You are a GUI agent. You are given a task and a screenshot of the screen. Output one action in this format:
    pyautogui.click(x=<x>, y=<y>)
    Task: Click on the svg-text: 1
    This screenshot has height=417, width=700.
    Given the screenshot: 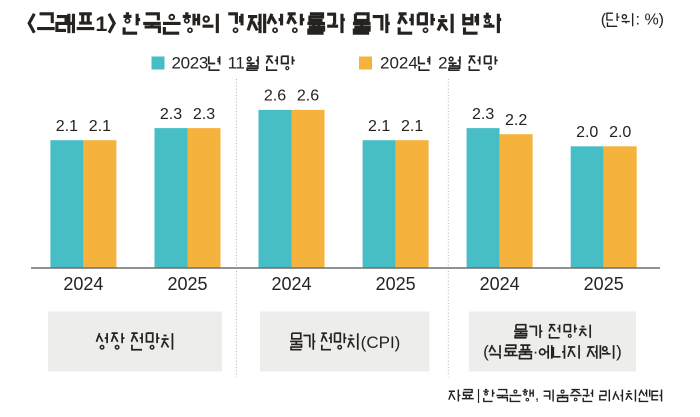 What is the action you would take?
    pyautogui.click(x=101, y=24)
    